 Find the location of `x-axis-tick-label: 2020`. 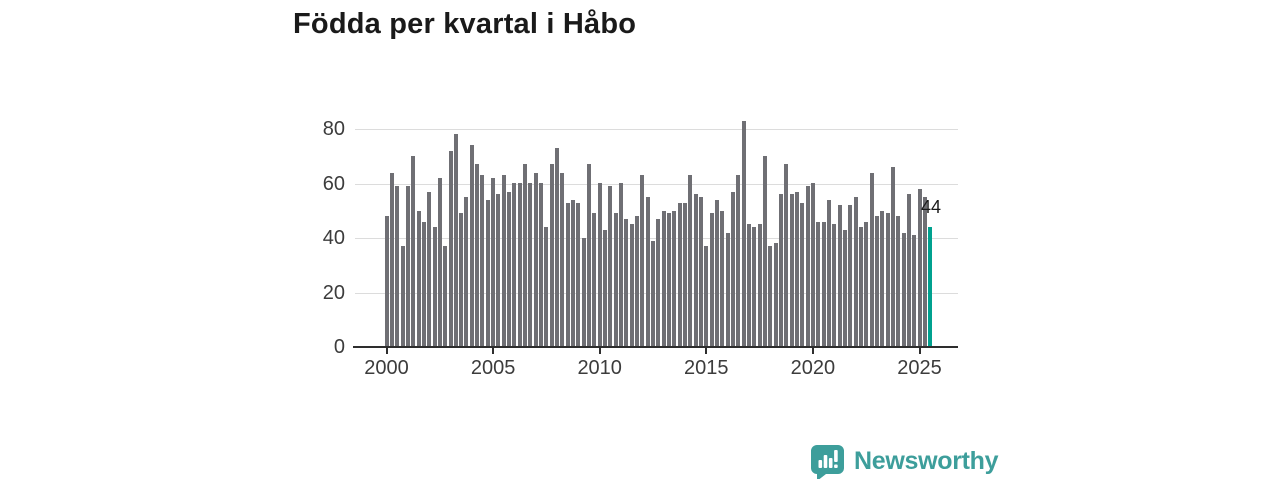

x-axis-tick-label: 2020 is located at coordinates (813, 368).